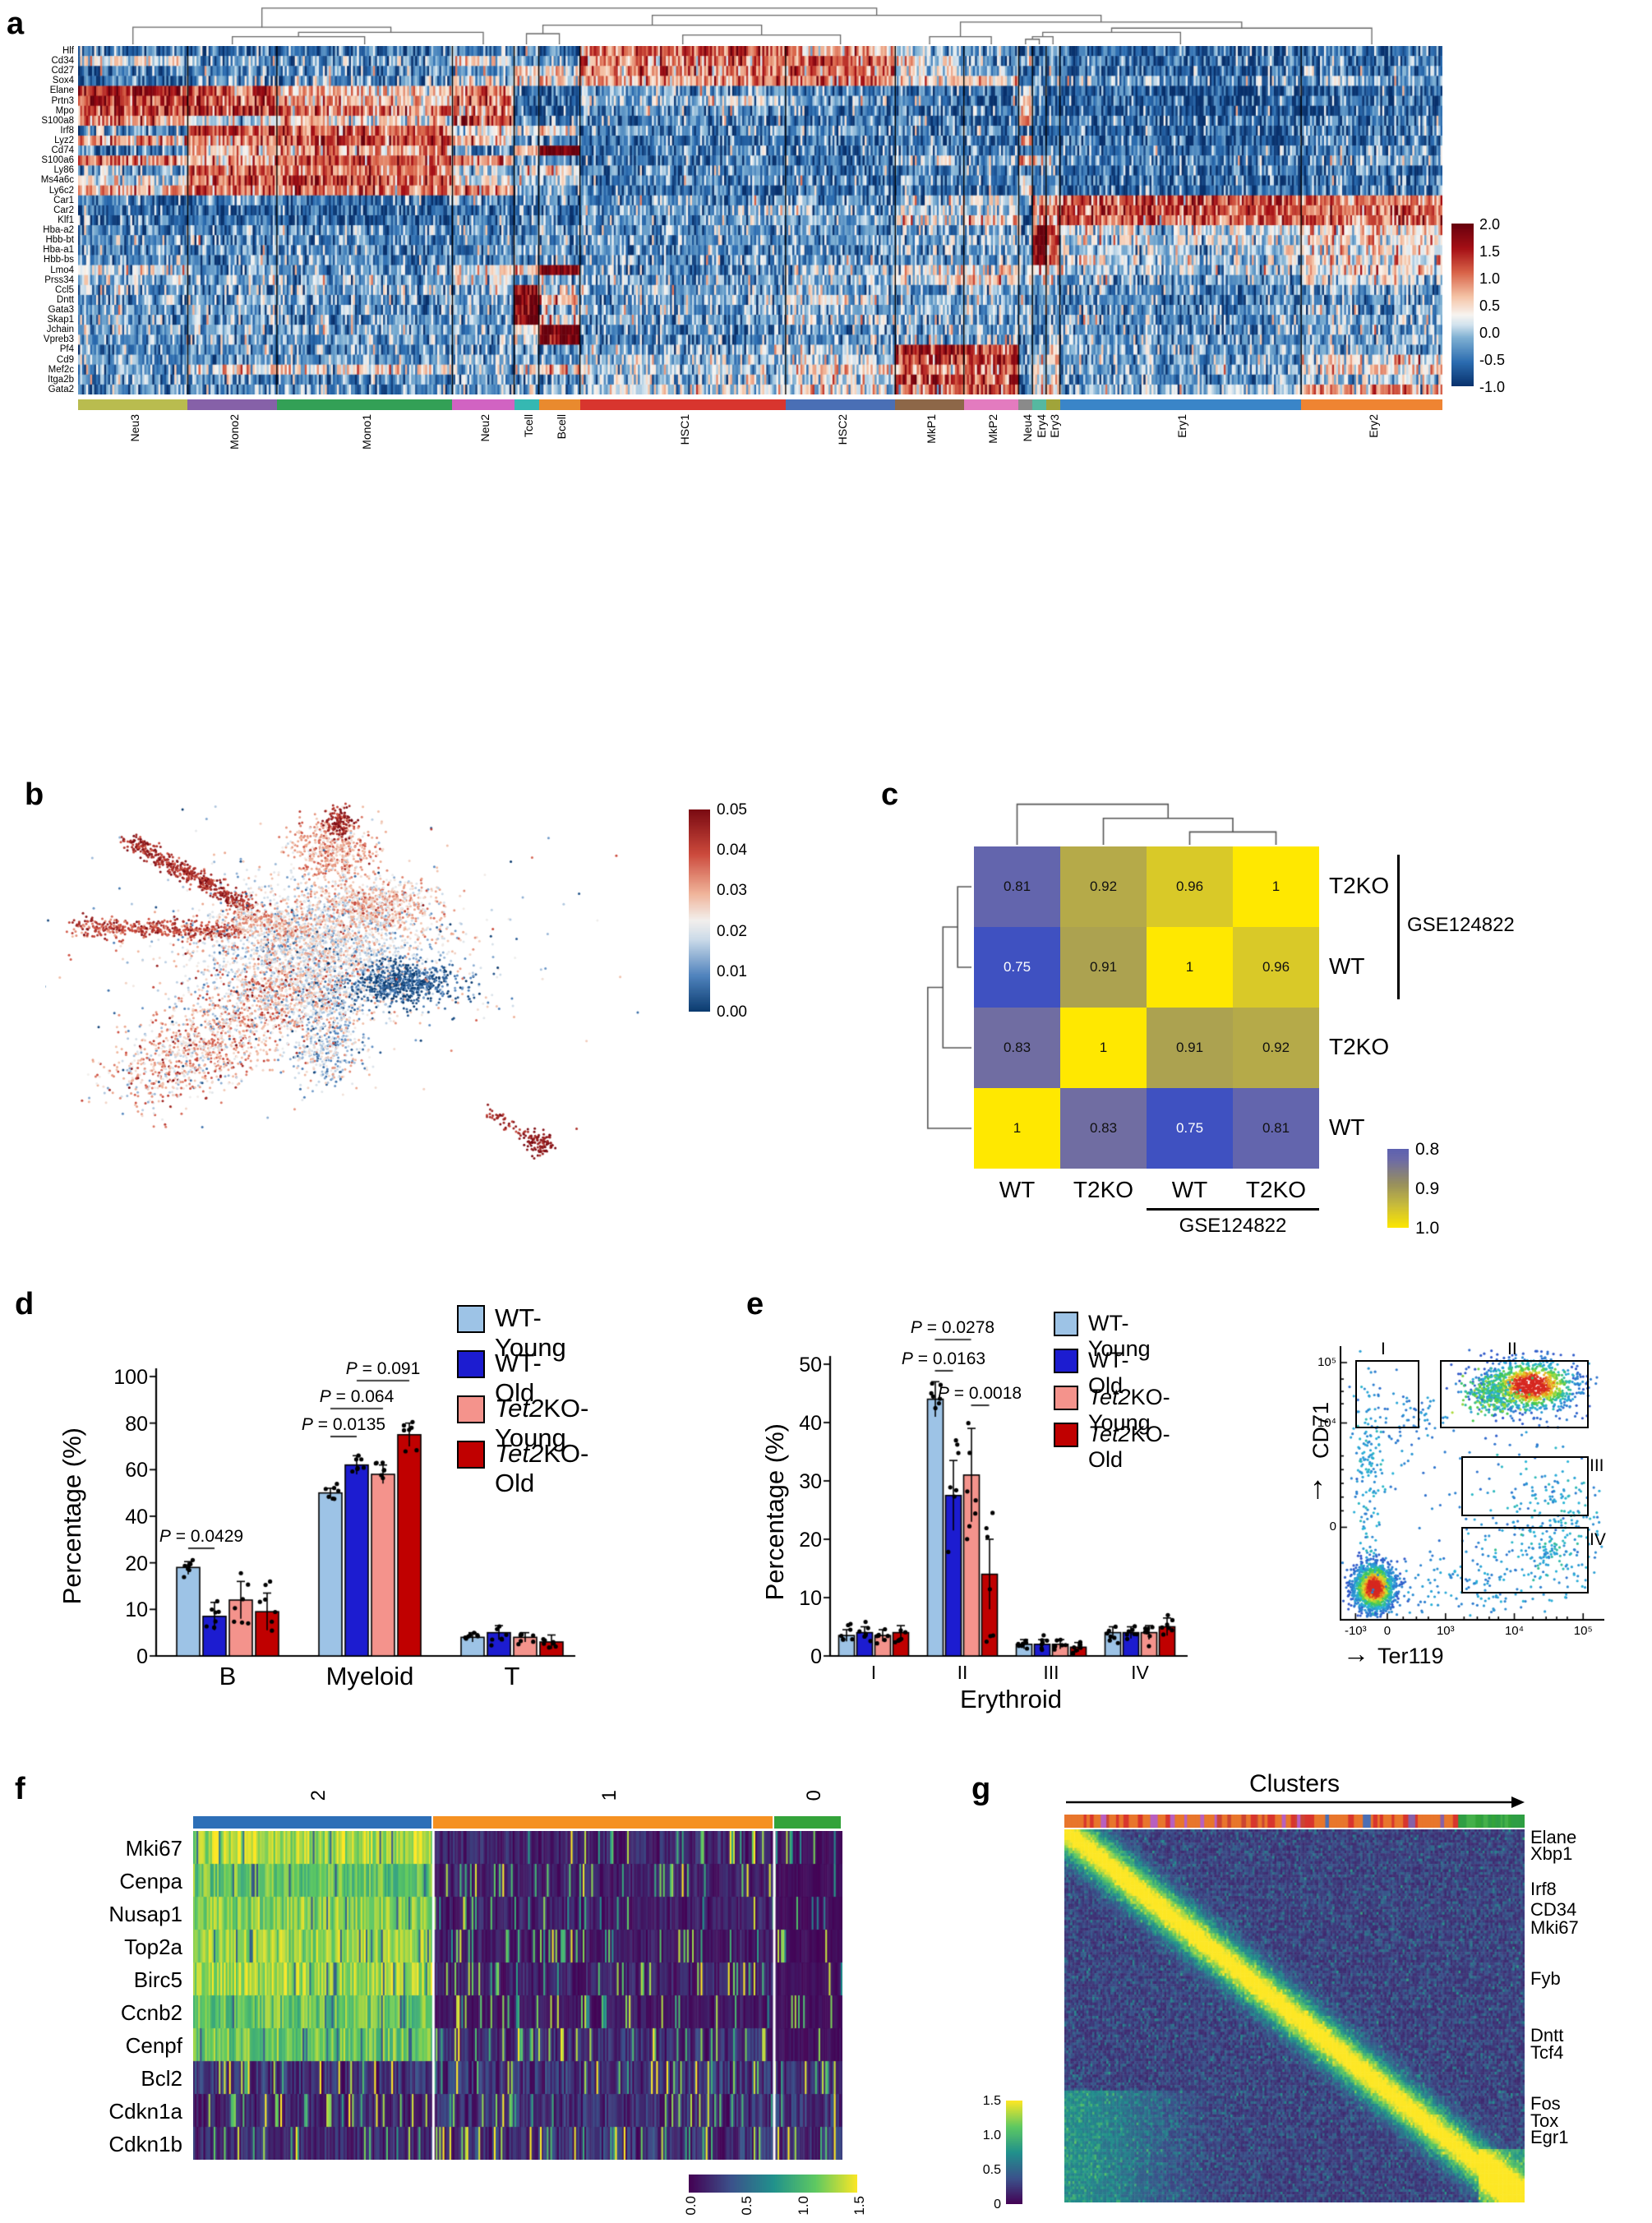 This screenshot has width=1652, height=2223. What do you see at coordinates (234, 432) in the screenshot?
I see `cluster-label-Mono2: Mono2` at bounding box center [234, 432].